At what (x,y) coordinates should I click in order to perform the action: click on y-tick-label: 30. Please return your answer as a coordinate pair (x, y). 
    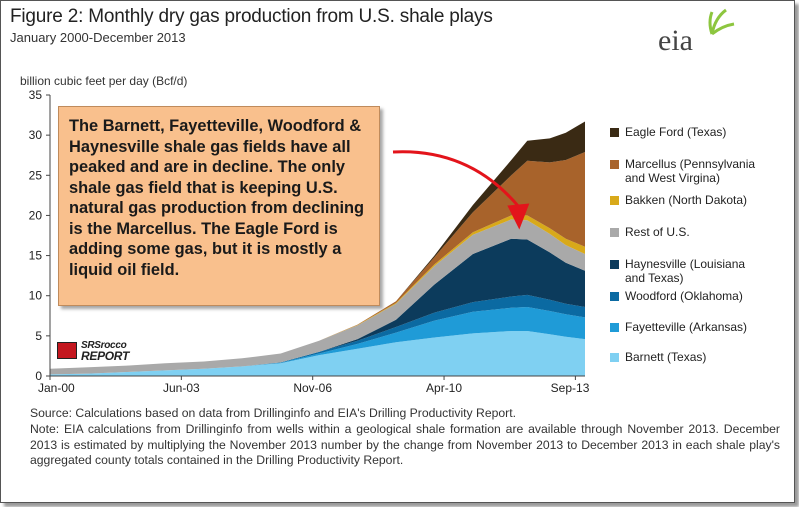
    Looking at the image, I should click on (36, 135).